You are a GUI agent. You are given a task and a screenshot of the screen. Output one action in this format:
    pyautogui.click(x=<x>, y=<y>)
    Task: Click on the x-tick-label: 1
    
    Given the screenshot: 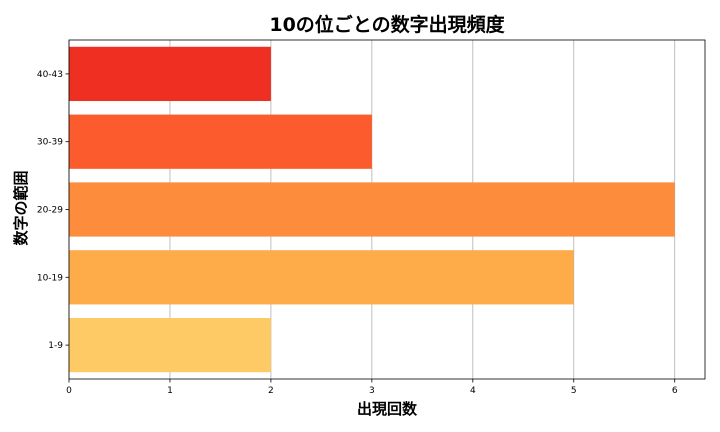 What is the action you would take?
    pyautogui.click(x=170, y=391)
    